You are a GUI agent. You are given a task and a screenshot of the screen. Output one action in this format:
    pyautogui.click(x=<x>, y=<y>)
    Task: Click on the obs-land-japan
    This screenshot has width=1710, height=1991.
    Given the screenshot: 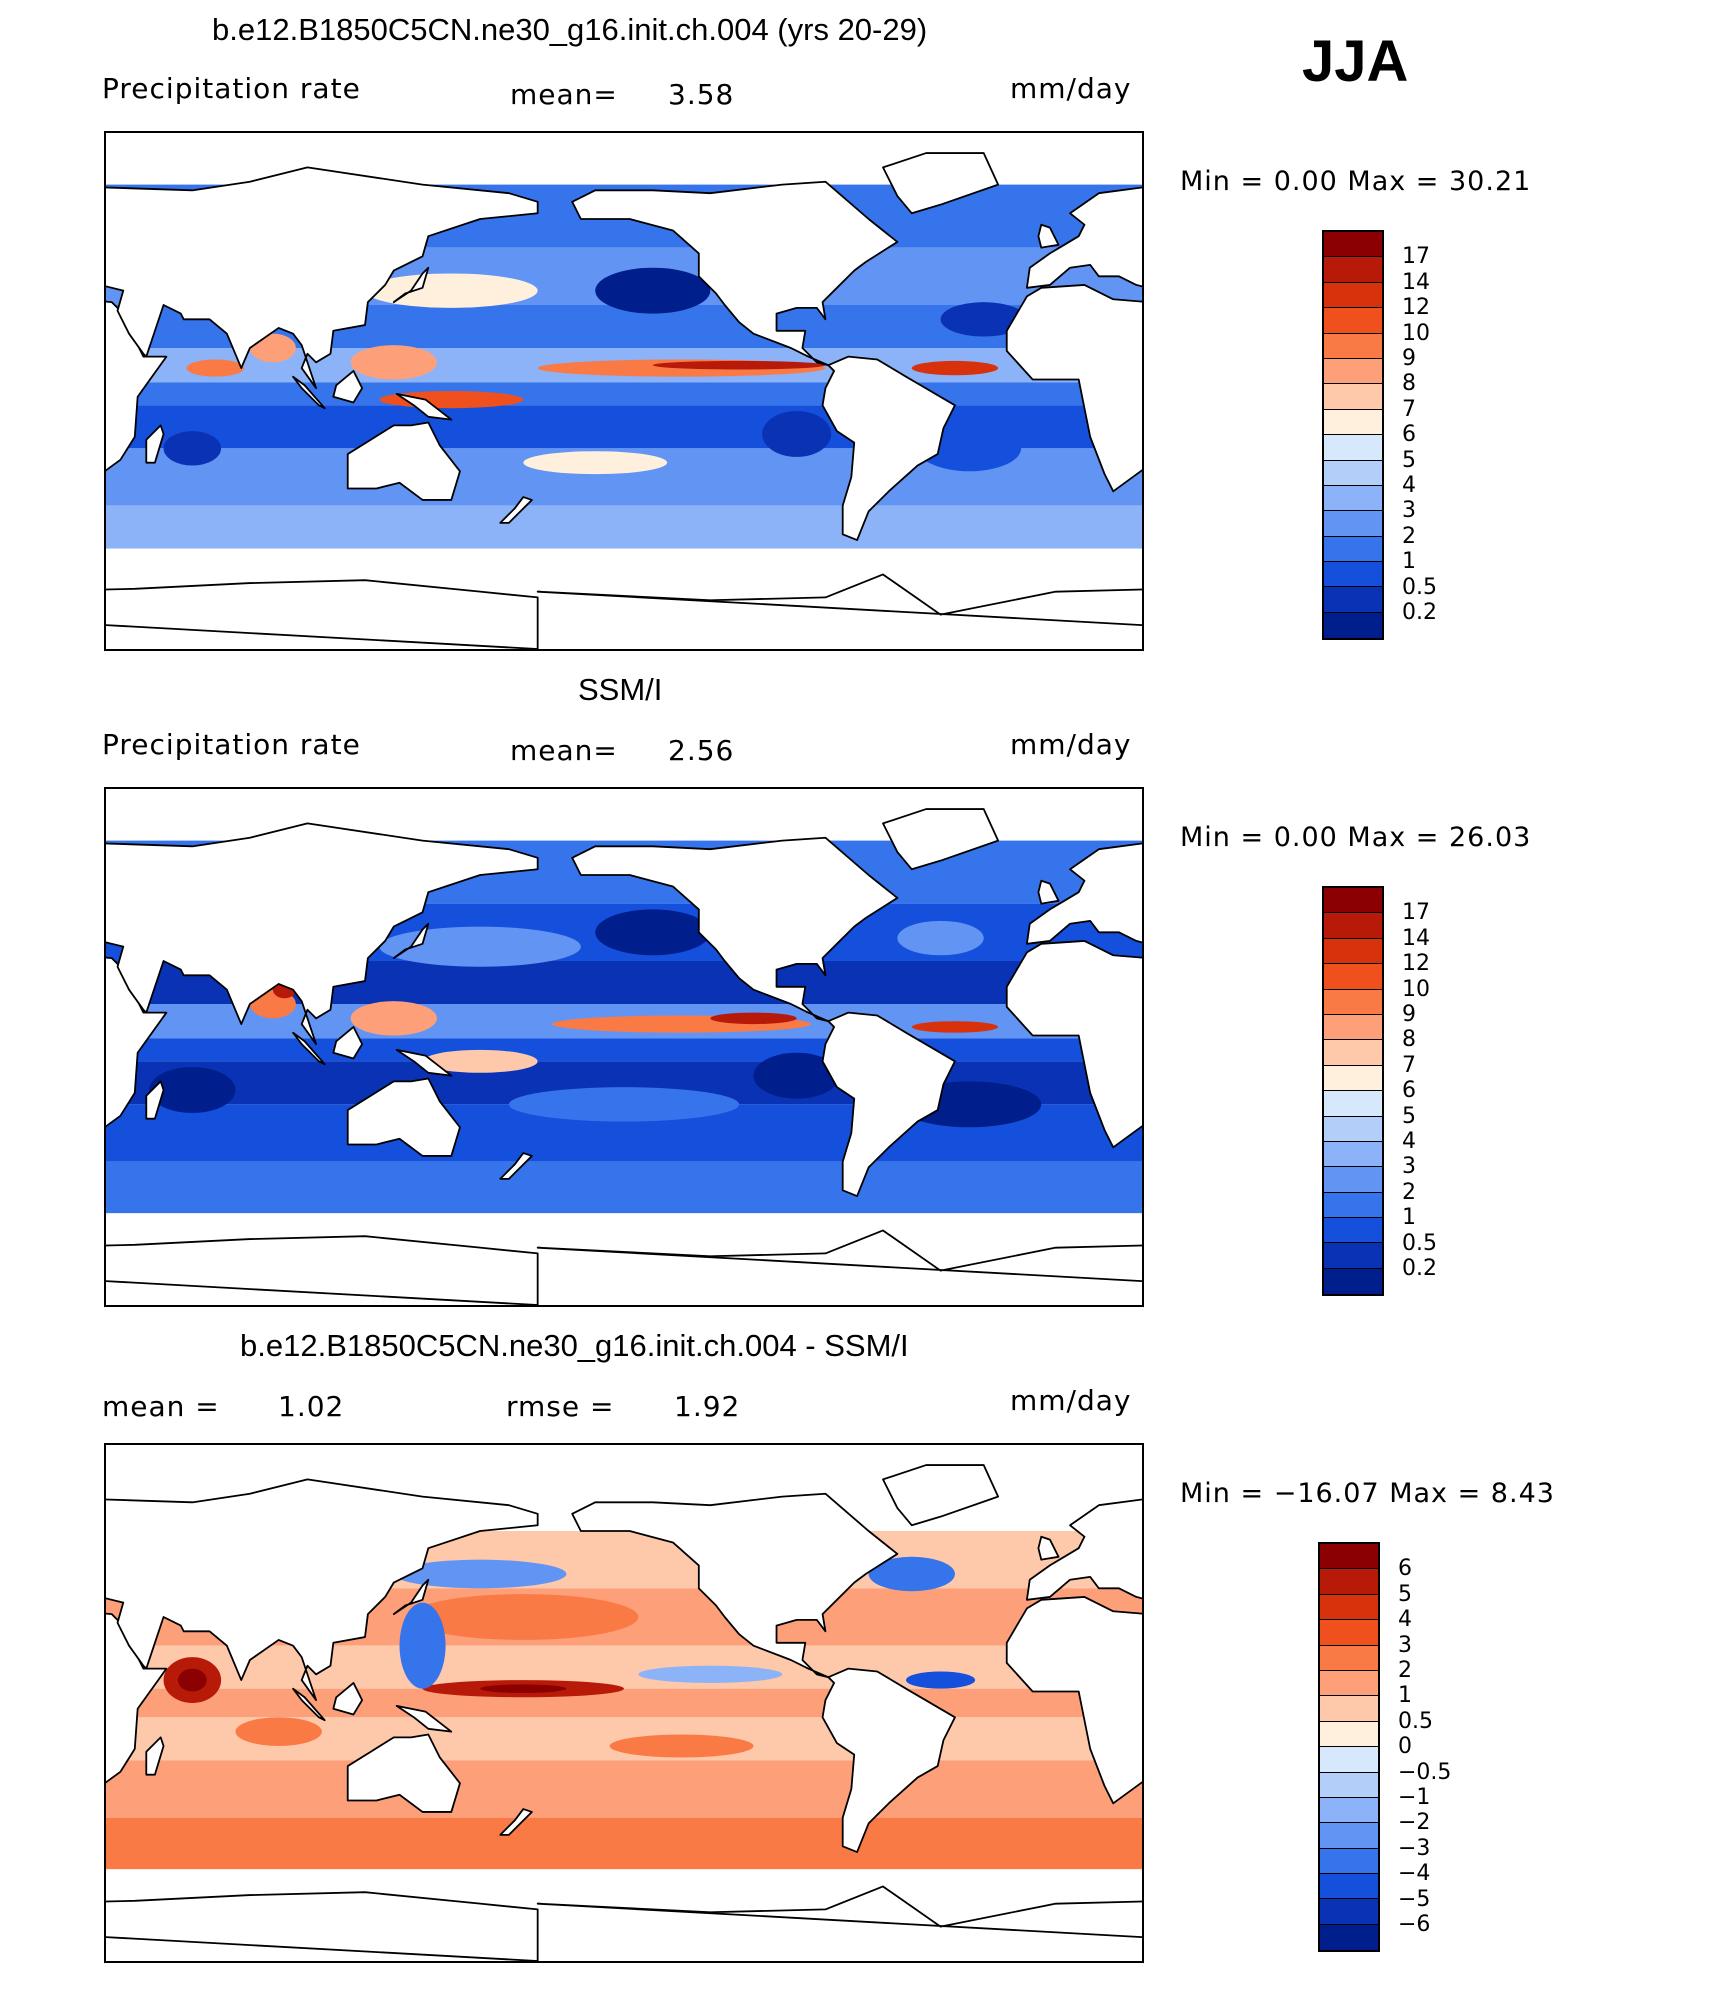 What is the action you would take?
    pyautogui.click(x=411, y=941)
    